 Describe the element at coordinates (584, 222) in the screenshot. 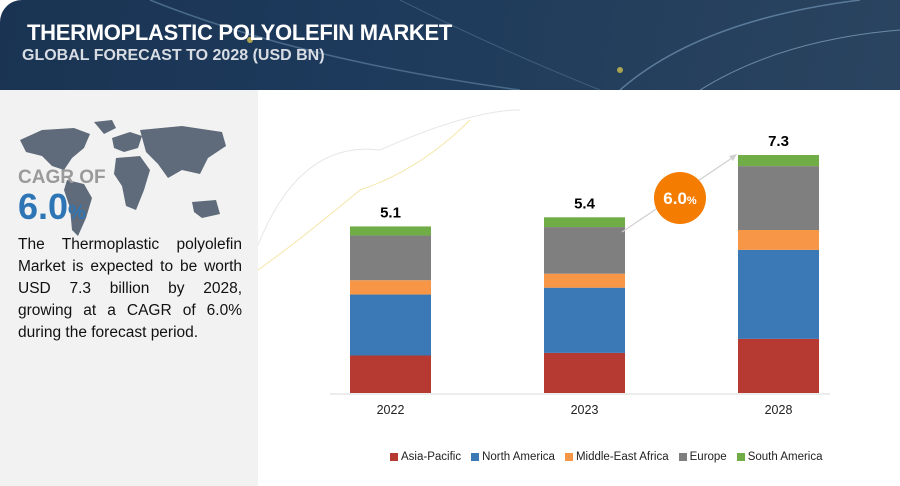

I see `bar-segment-south-america-2023` at that location.